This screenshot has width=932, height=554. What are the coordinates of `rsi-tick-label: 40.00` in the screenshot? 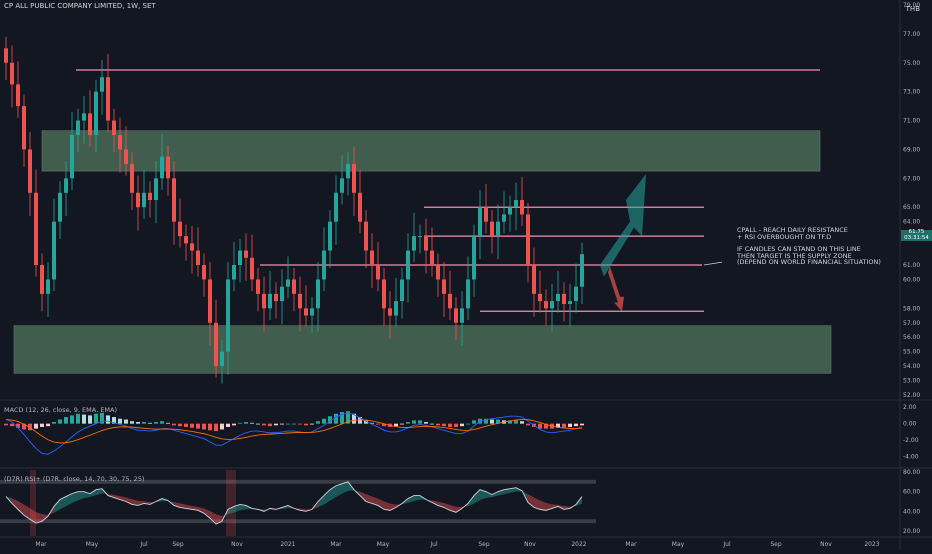 It's located at (911, 511).